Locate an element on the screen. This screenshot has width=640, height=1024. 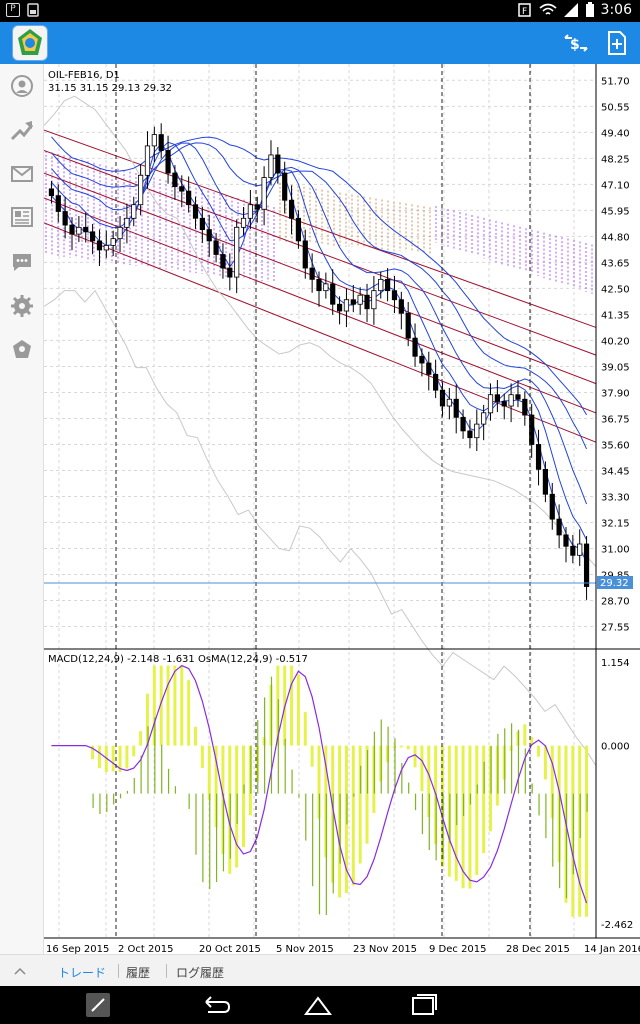
price-tick-label: 31.00 is located at coordinates (615, 550).